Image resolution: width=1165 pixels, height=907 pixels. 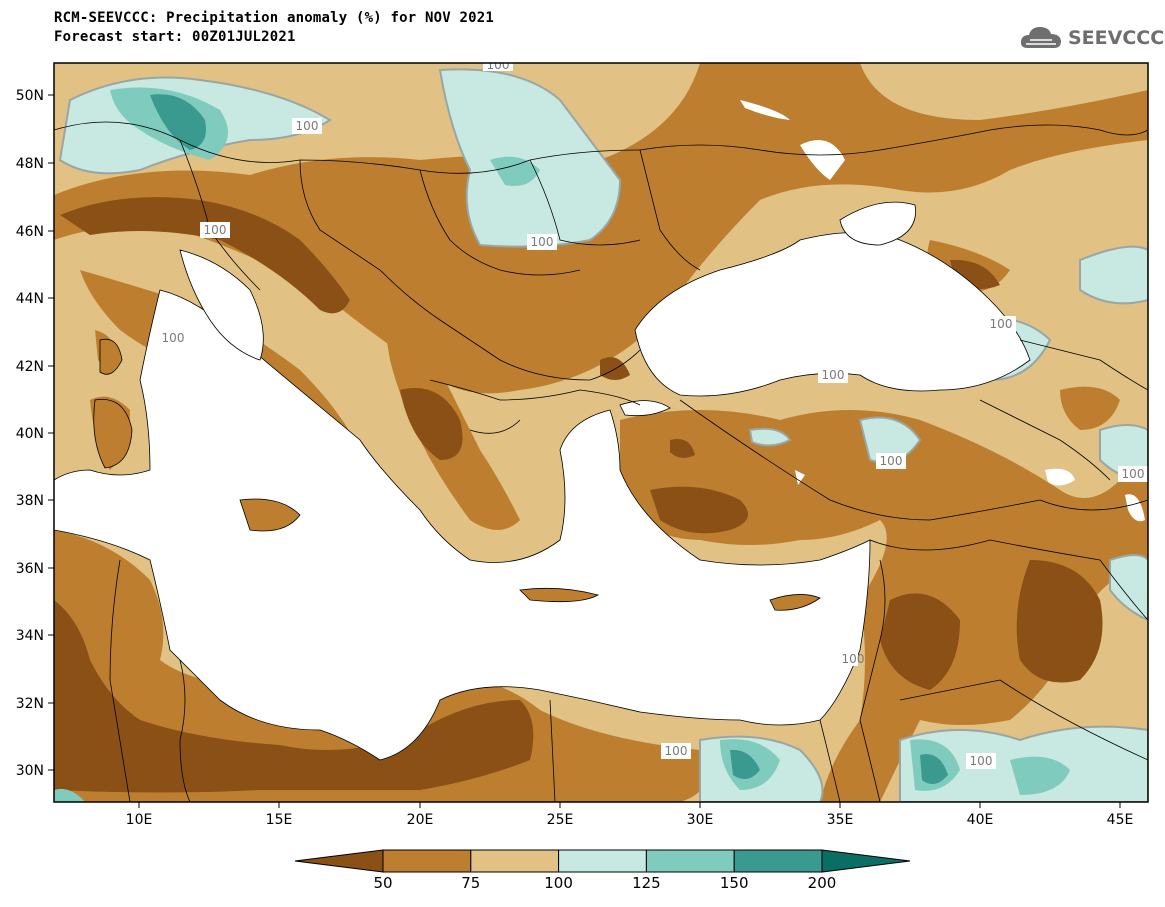 I want to click on seevccc-logo: SEEVCCC, so click(x=1091, y=38).